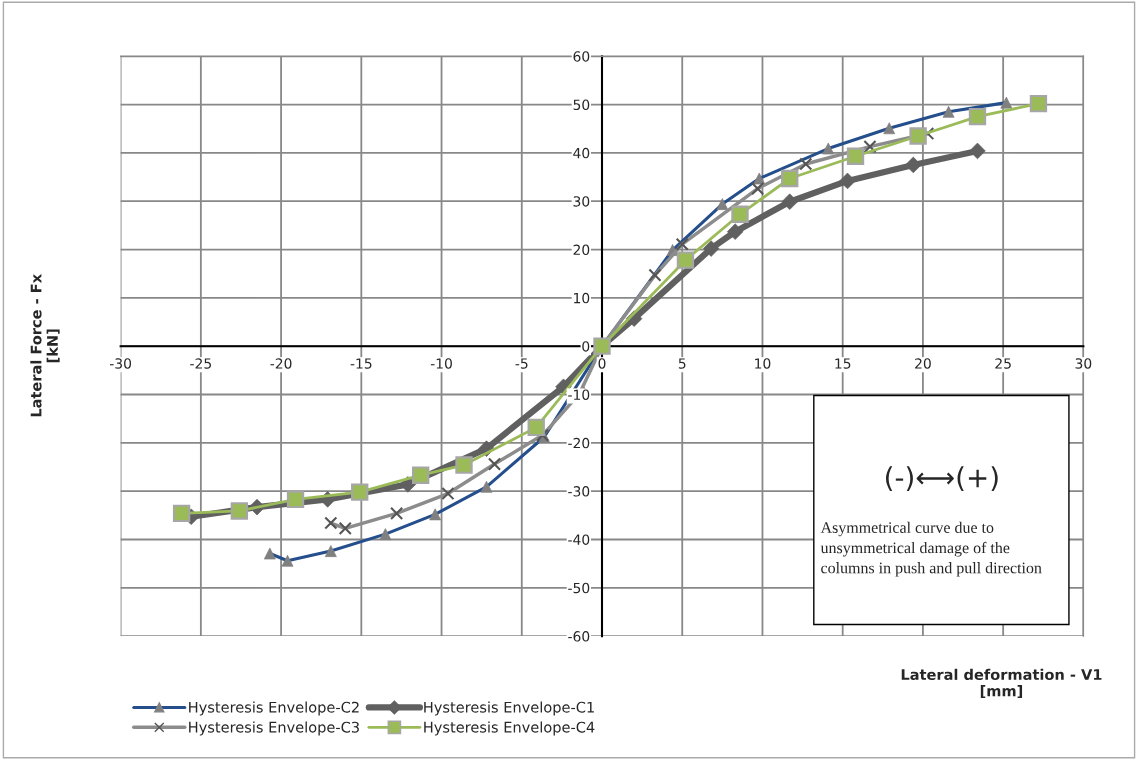 This screenshot has width=1138, height=760. What do you see at coordinates (942, 478) in the screenshot?
I see `annotation: (-)⟷(+)` at bounding box center [942, 478].